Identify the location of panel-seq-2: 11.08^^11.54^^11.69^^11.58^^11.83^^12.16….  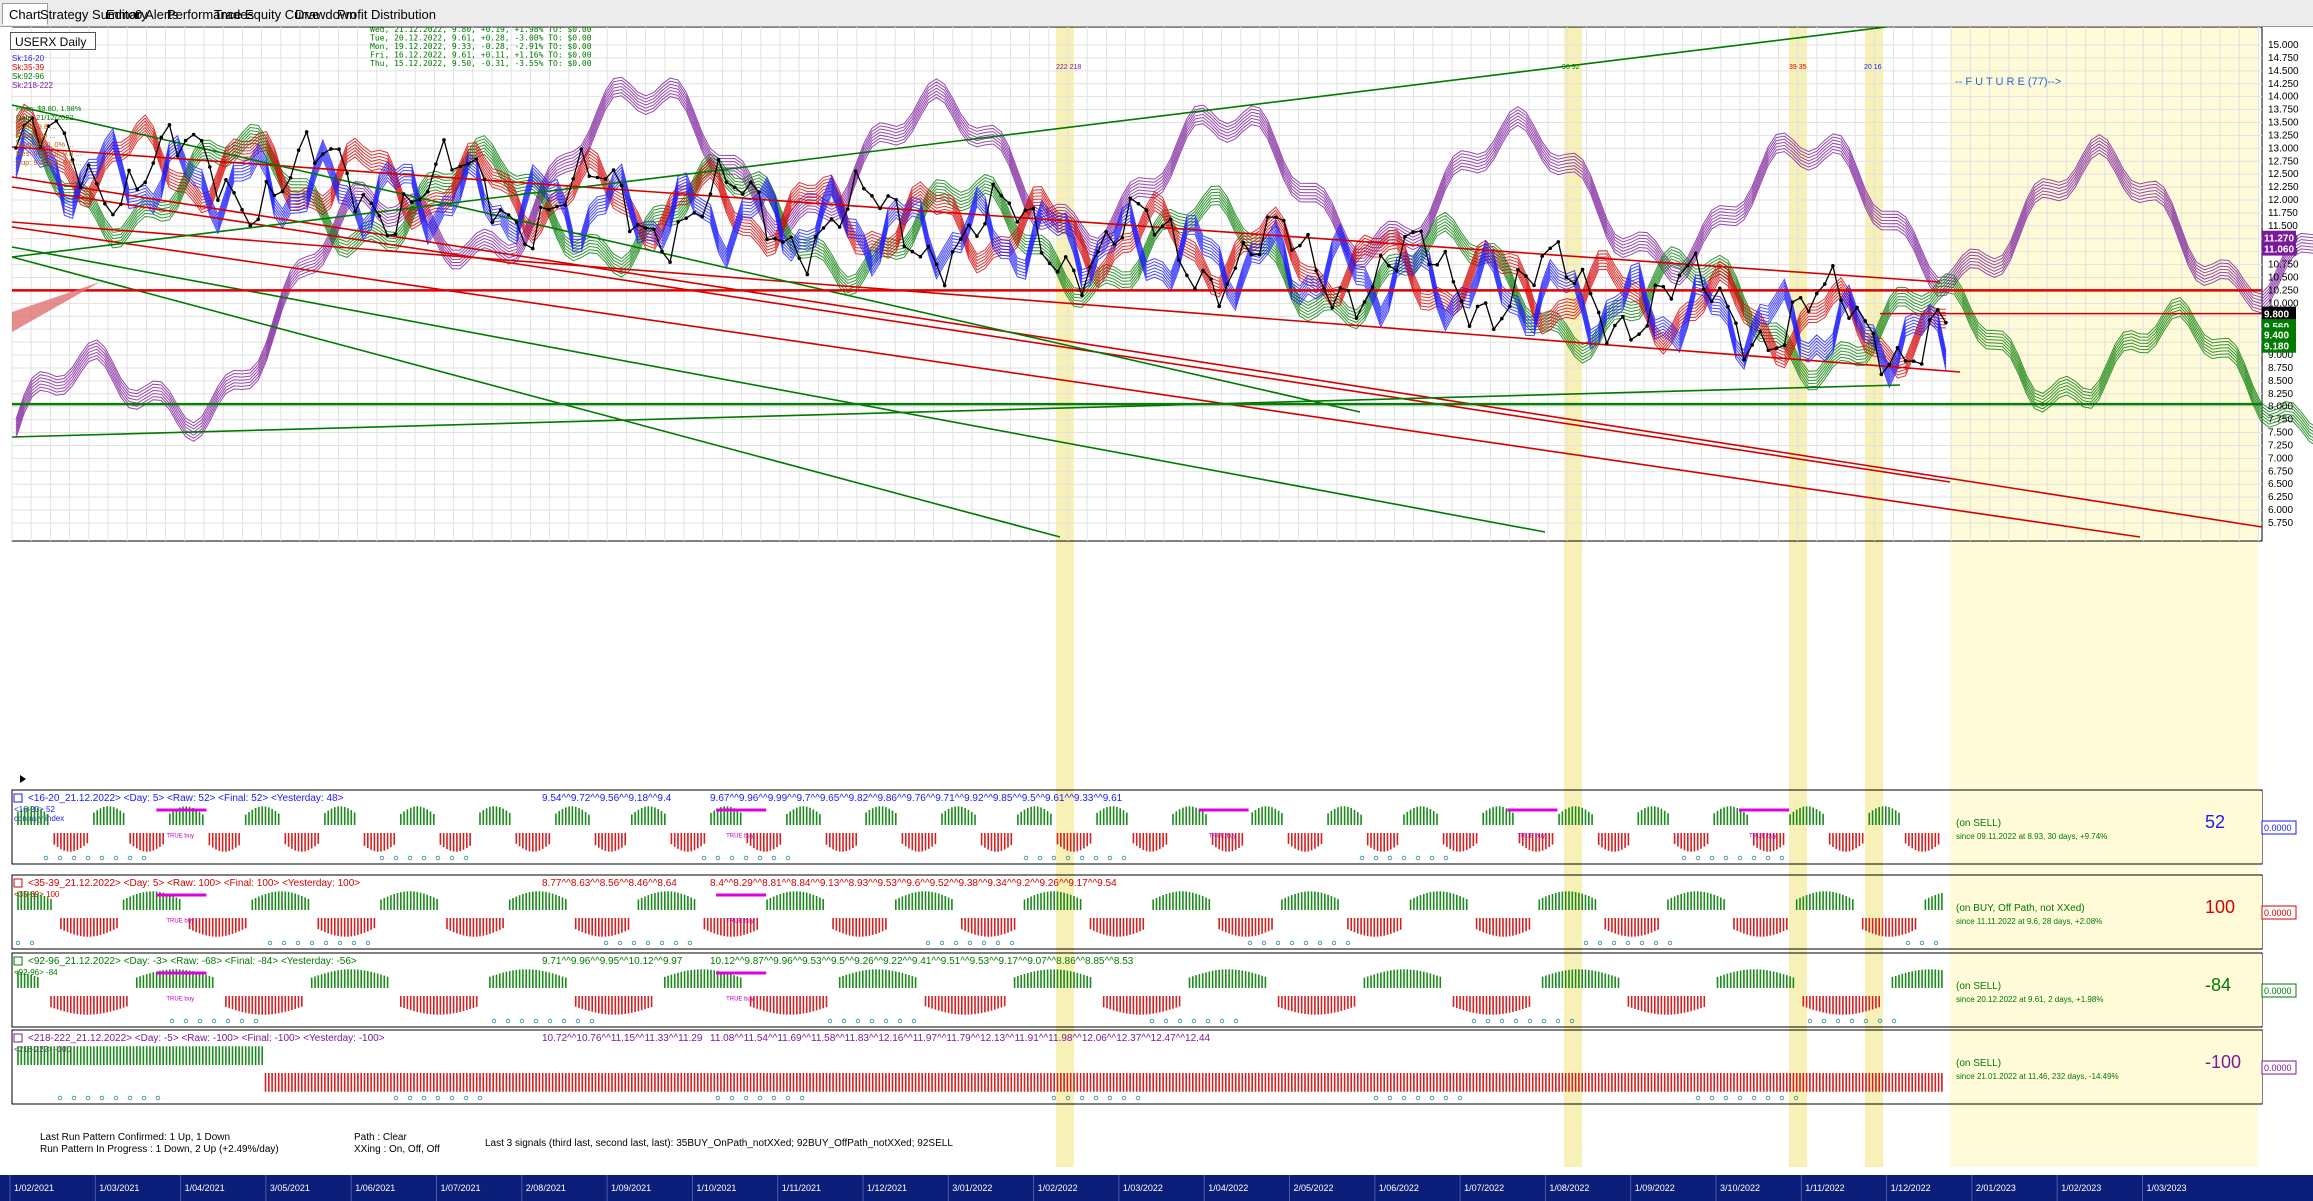
(960, 1038).